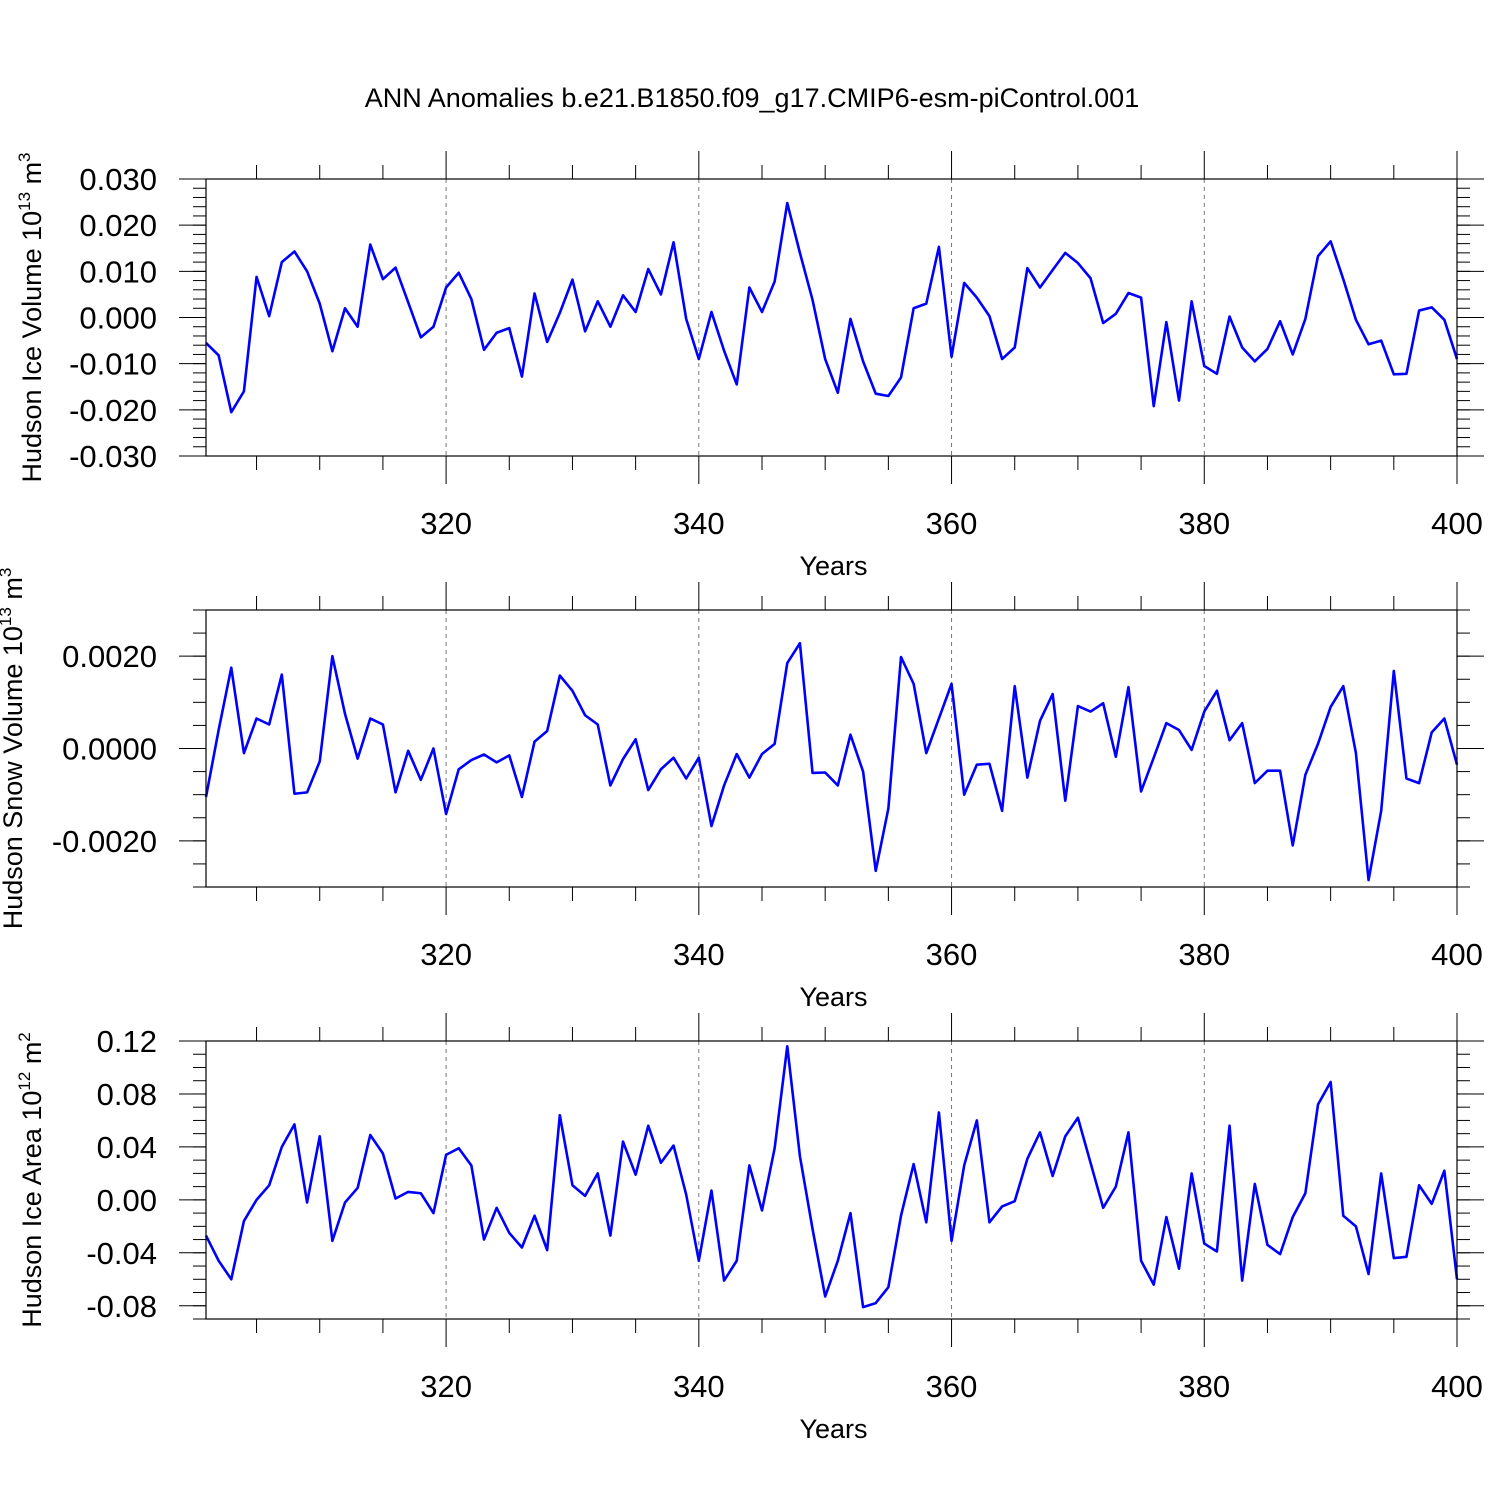  Describe the element at coordinates (32, 1209) in the screenshot. I see `y-axis-label-main: Hudson Ice Area 10` at that location.